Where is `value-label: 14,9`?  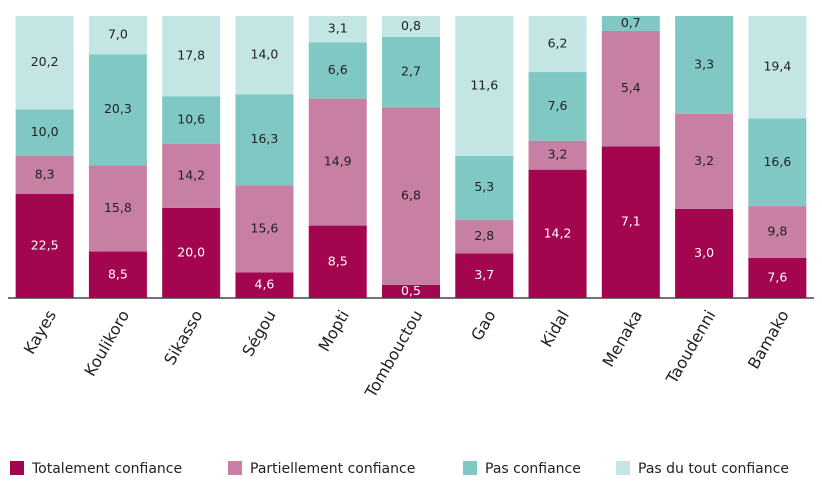
value-label: 14,9 is located at coordinates (338, 161).